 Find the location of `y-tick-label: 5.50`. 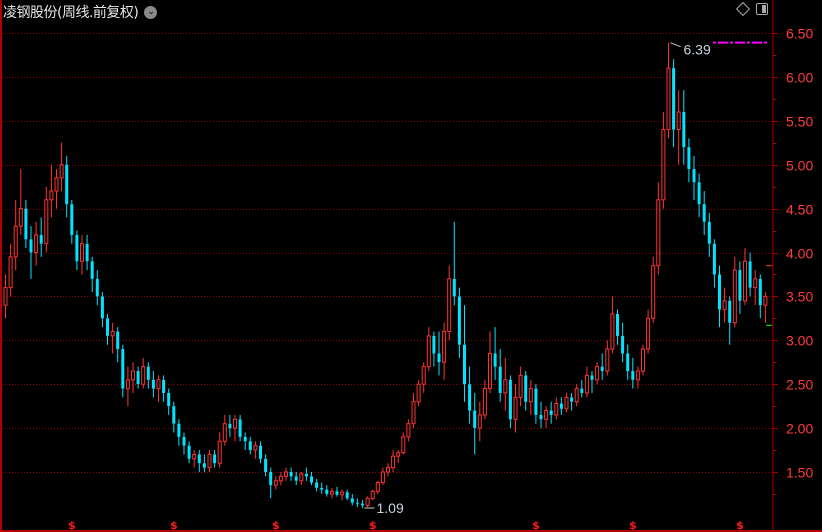

y-tick-label: 5.50 is located at coordinates (799, 122).